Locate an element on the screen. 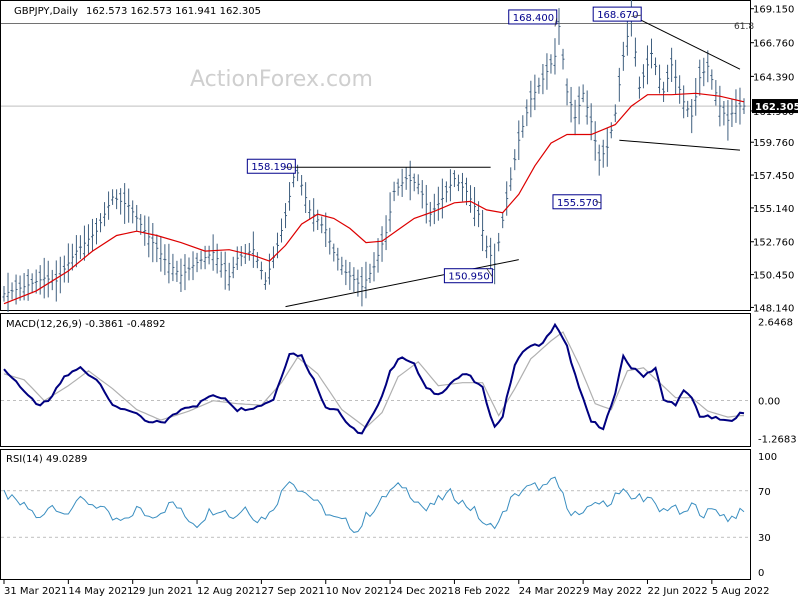  price-annotation-label: 168.670 is located at coordinates (617, 15).